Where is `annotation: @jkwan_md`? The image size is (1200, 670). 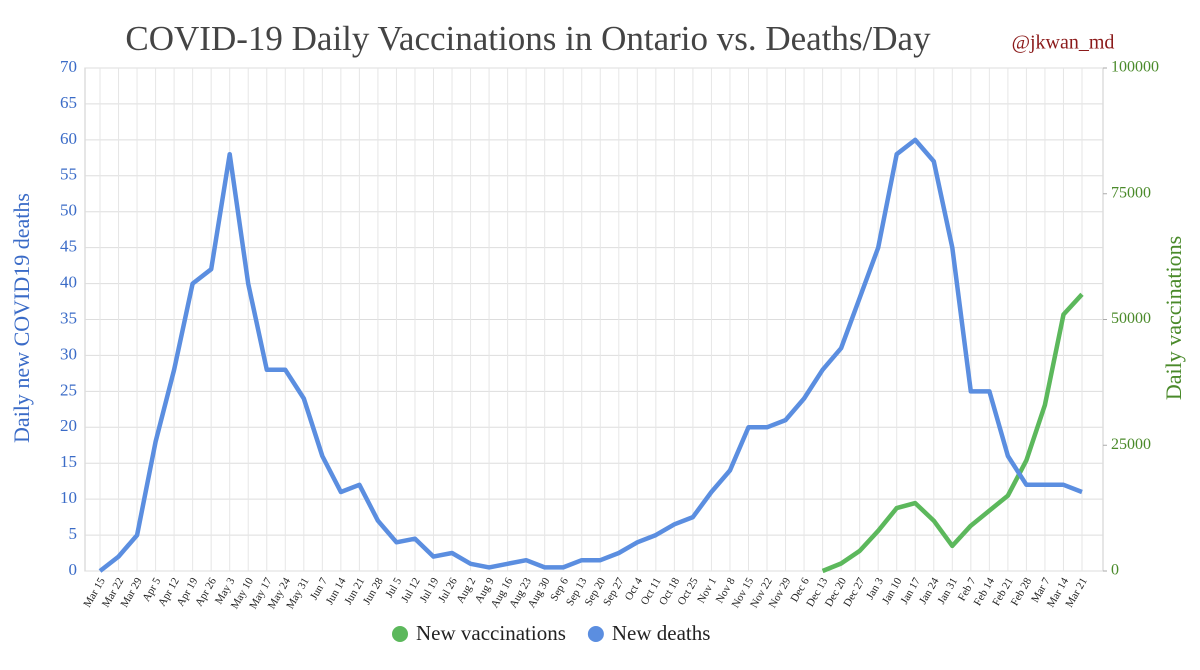 annotation: @jkwan_md is located at coordinates (1063, 43).